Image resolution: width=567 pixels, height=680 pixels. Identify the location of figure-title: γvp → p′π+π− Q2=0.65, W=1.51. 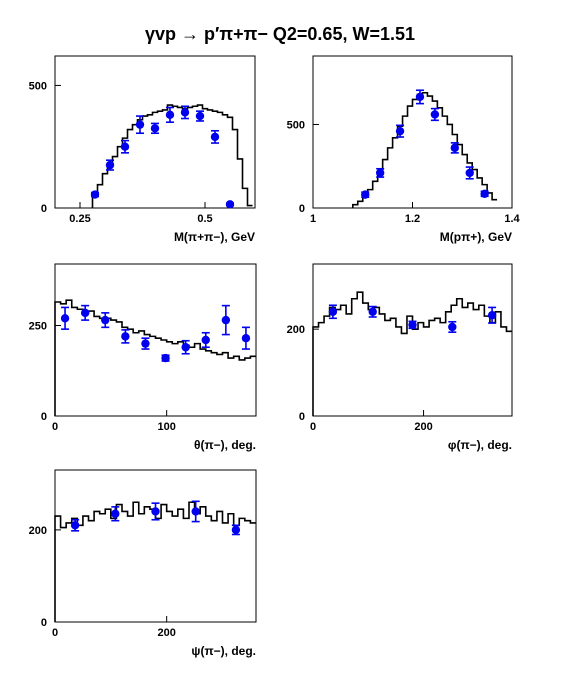
(280, 34).